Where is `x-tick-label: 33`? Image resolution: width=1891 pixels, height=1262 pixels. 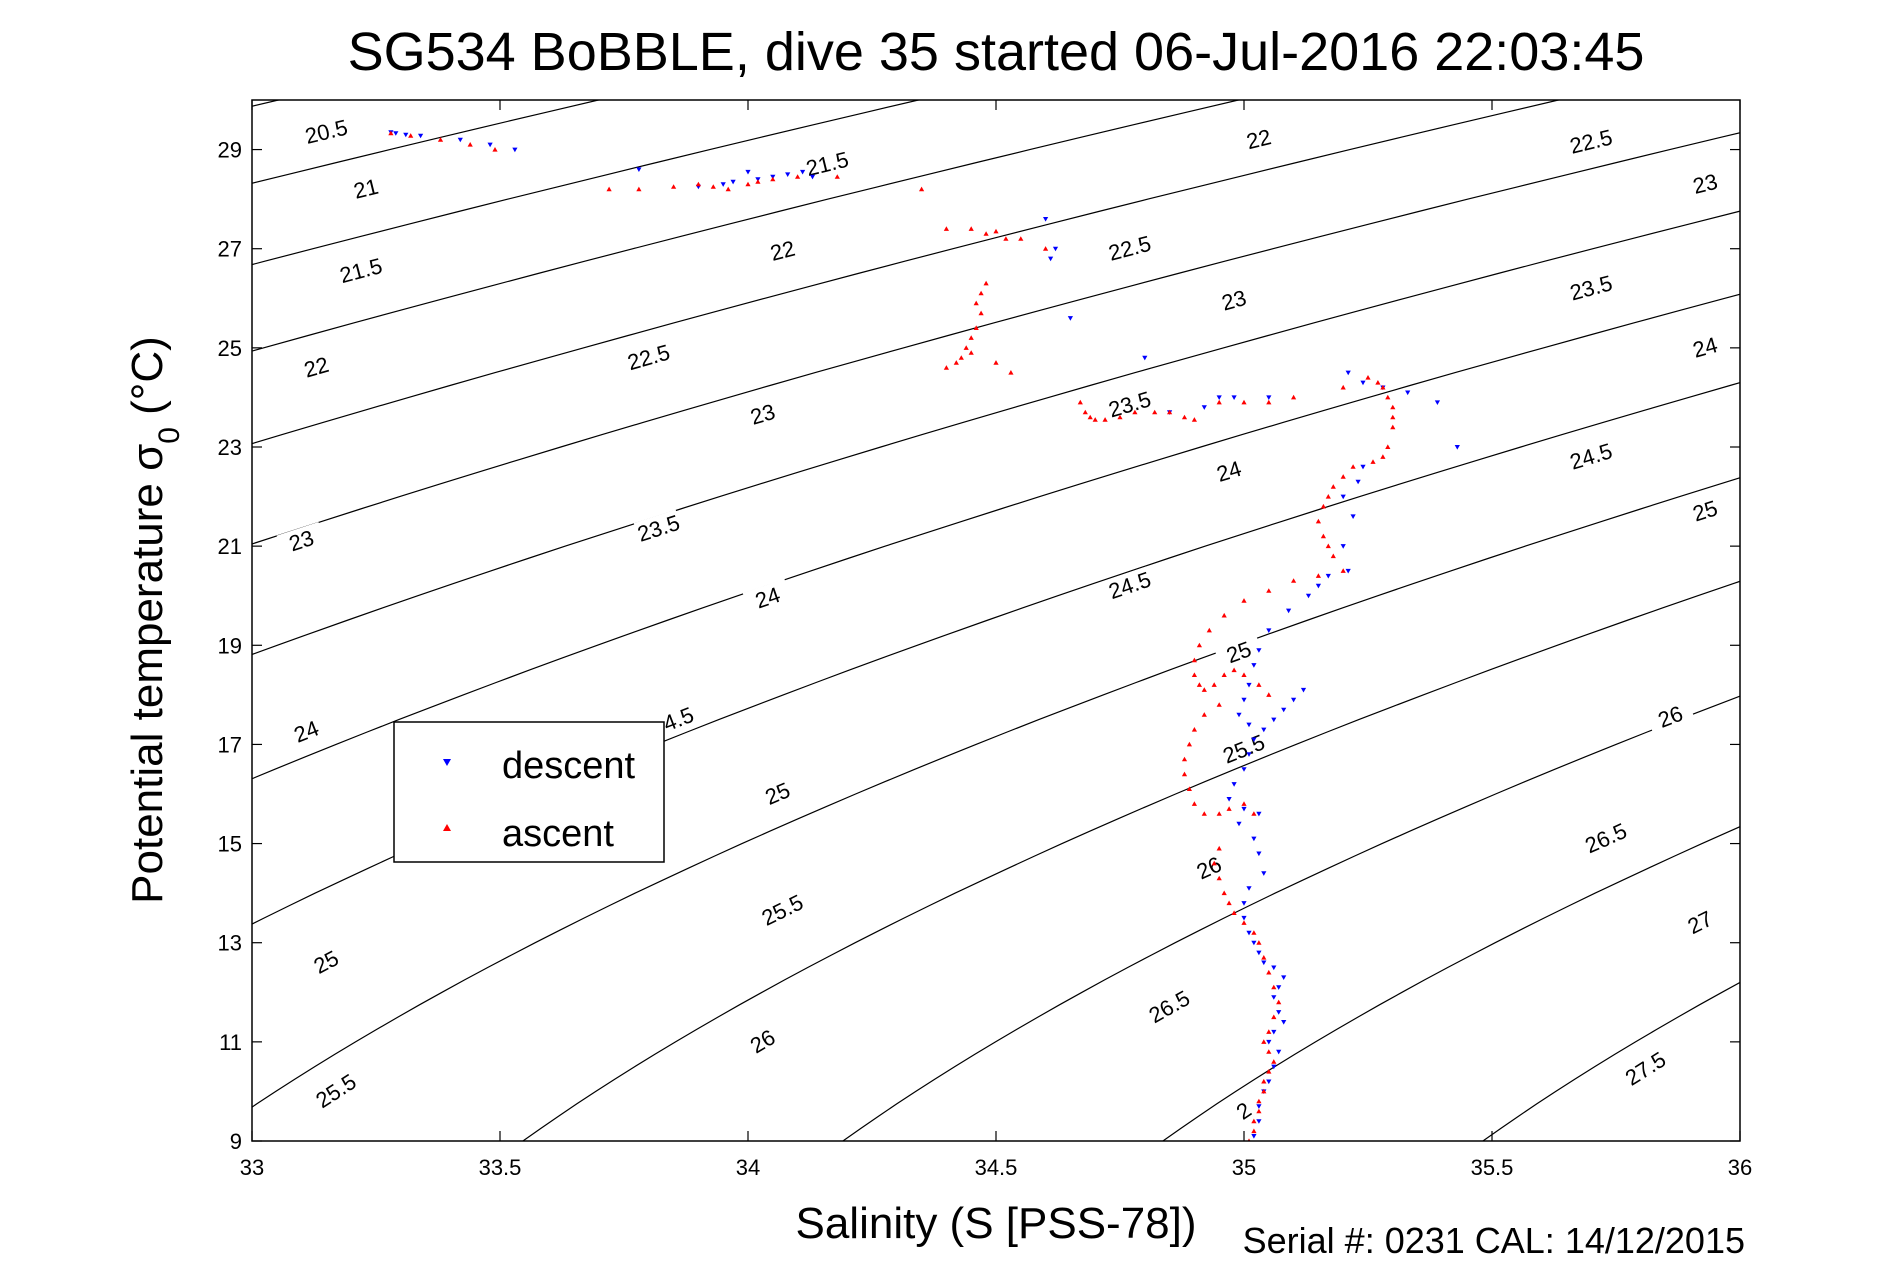 x-tick-label: 33 is located at coordinates (252, 1167).